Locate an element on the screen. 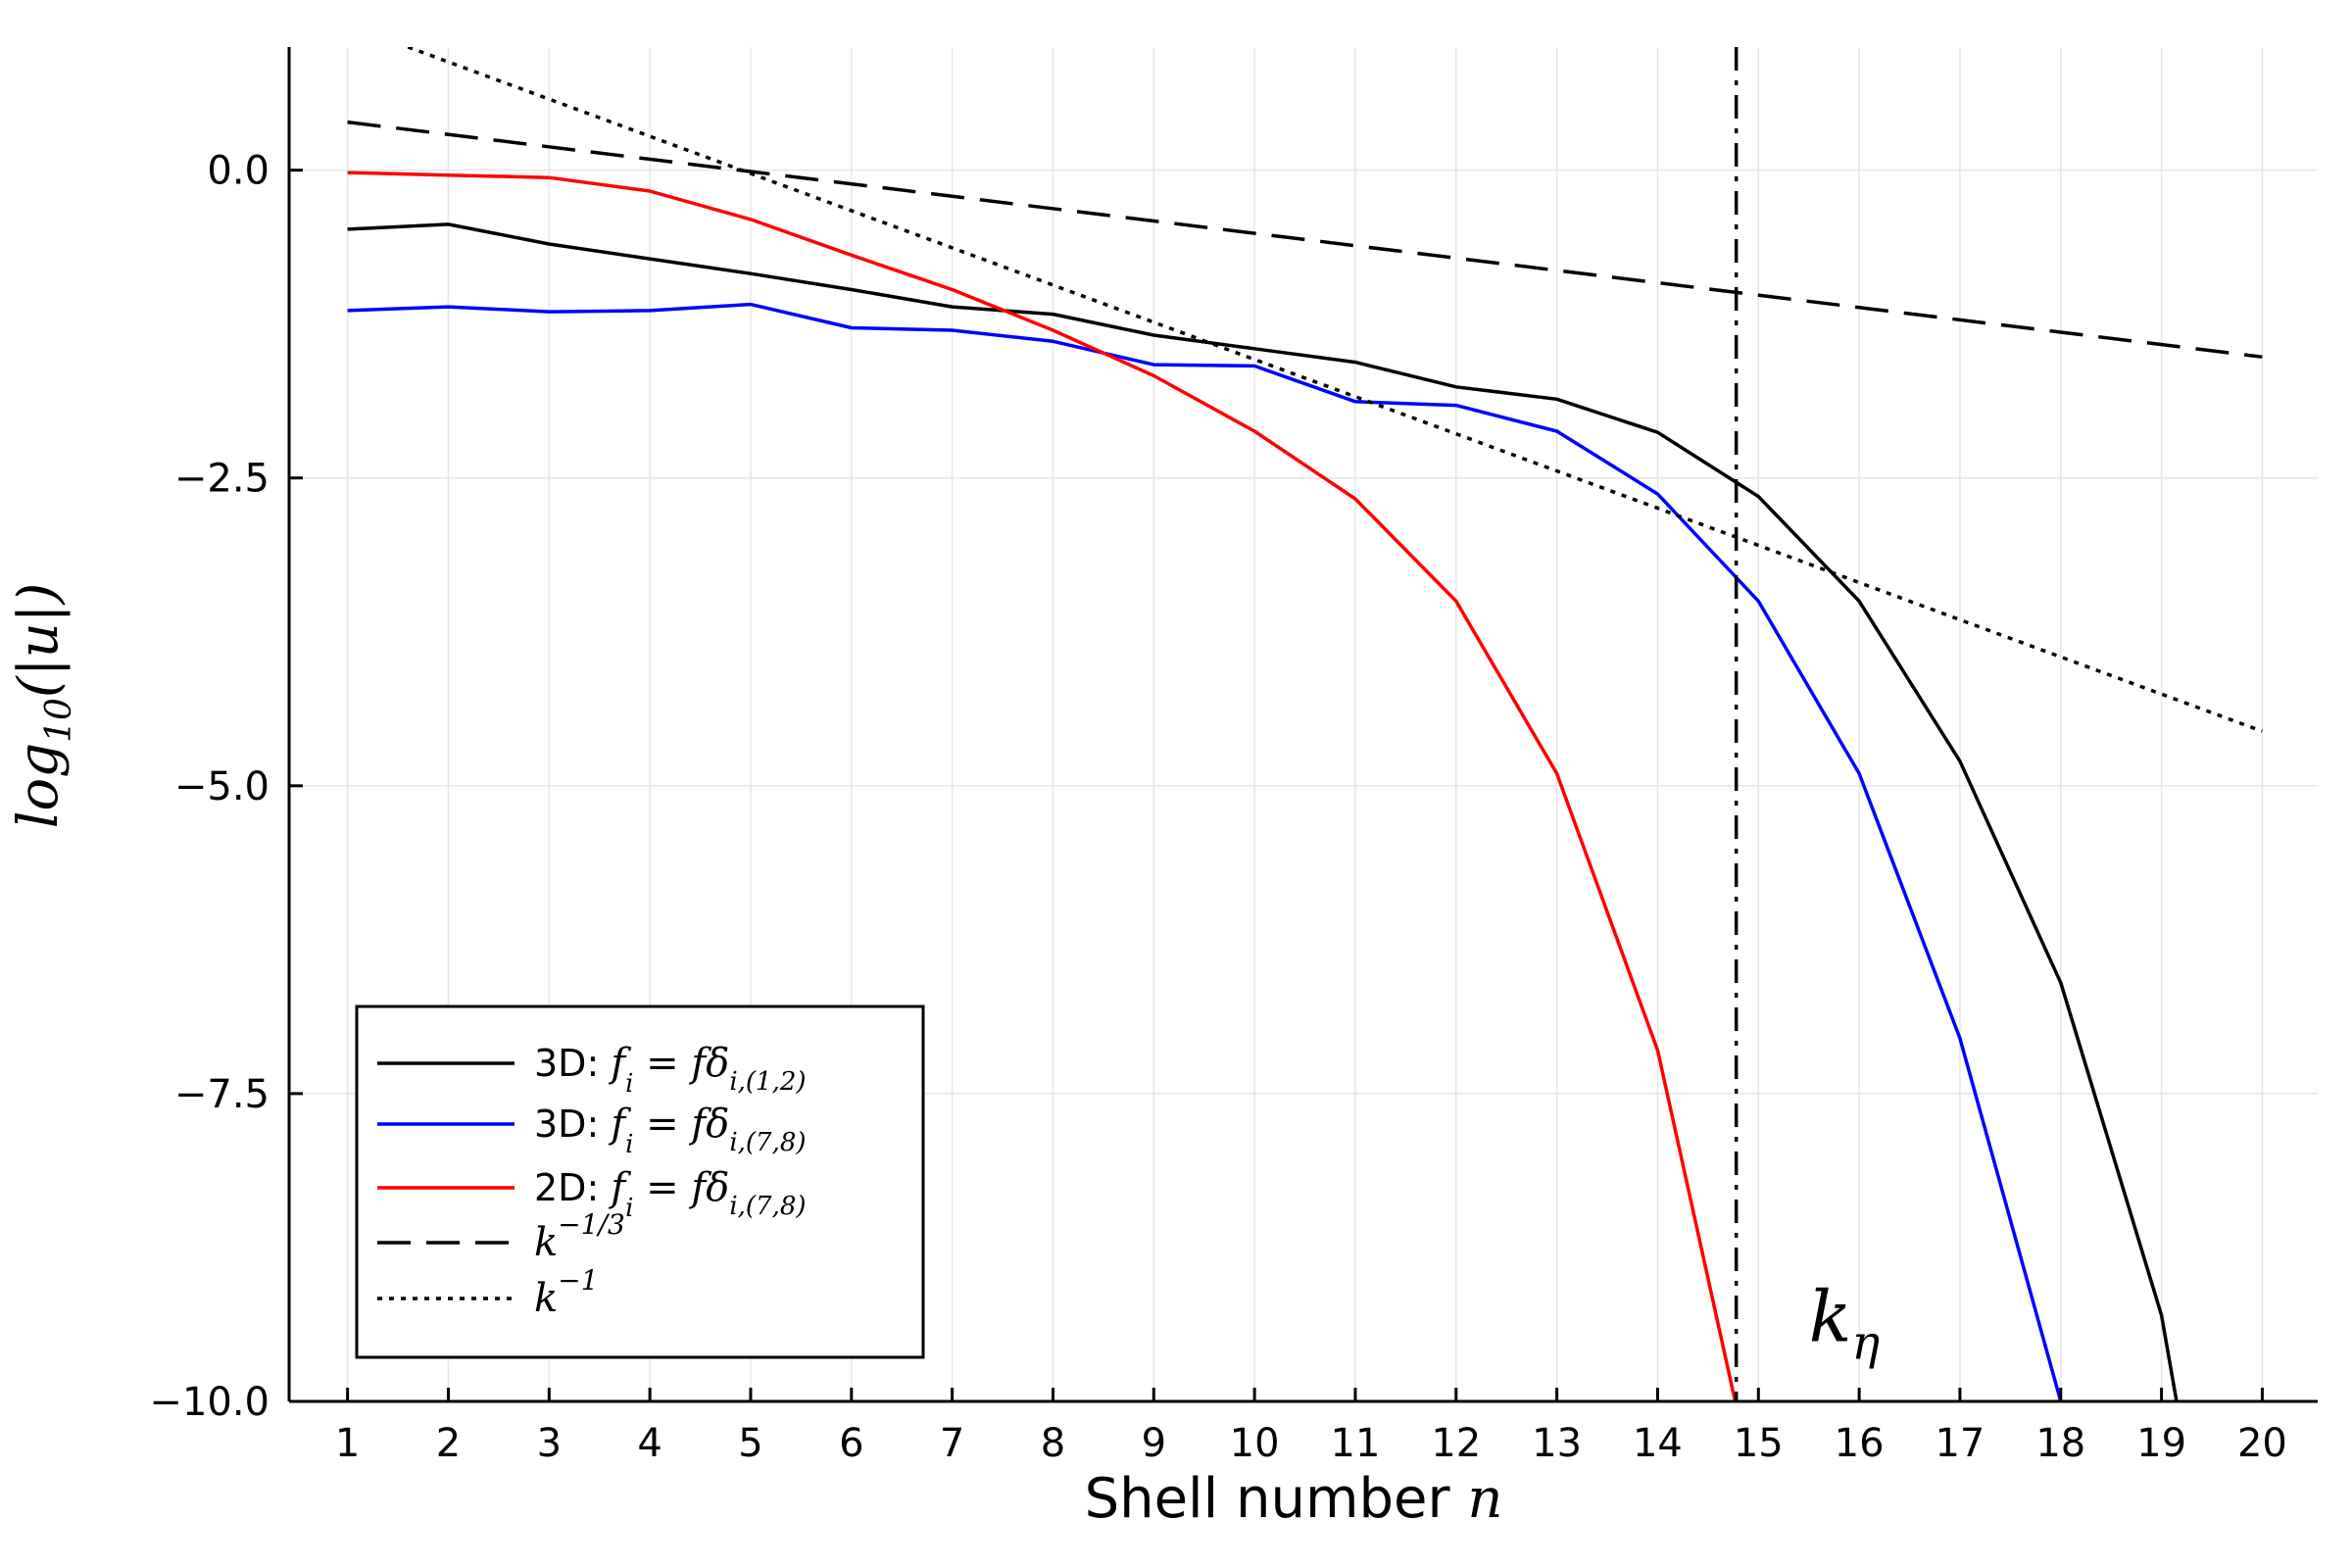  x-tick-label: 13 is located at coordinates (1557, 1443).